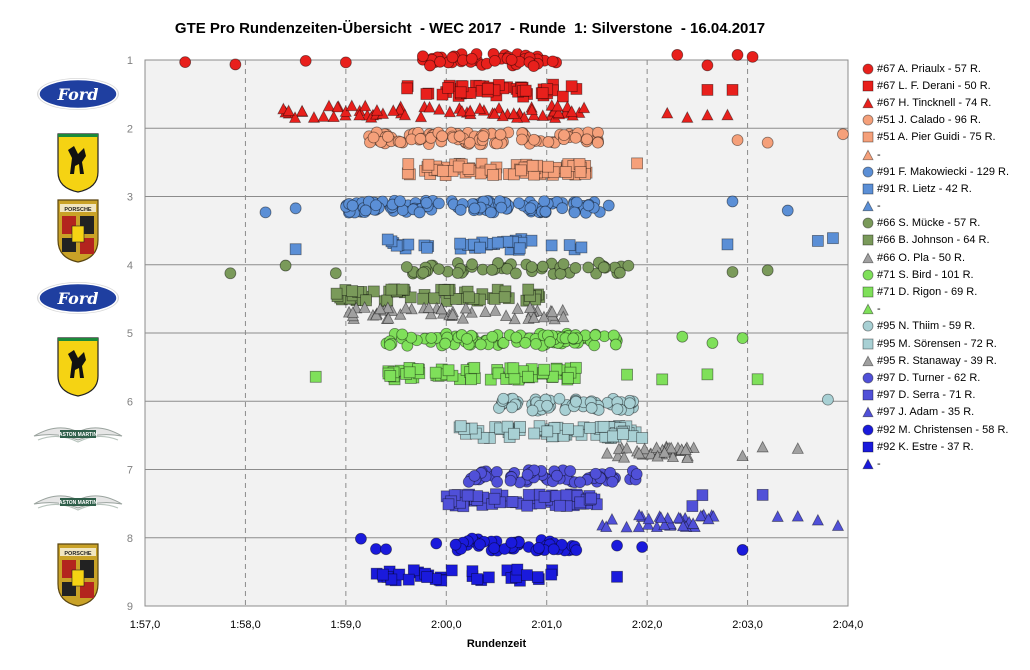 The width and height of the screenshot is (1030, 670). Describe the element at coordinates (926, 395) in the screenshot. I see `legend-label: #97 D. Serra - 71 R.` at that location.